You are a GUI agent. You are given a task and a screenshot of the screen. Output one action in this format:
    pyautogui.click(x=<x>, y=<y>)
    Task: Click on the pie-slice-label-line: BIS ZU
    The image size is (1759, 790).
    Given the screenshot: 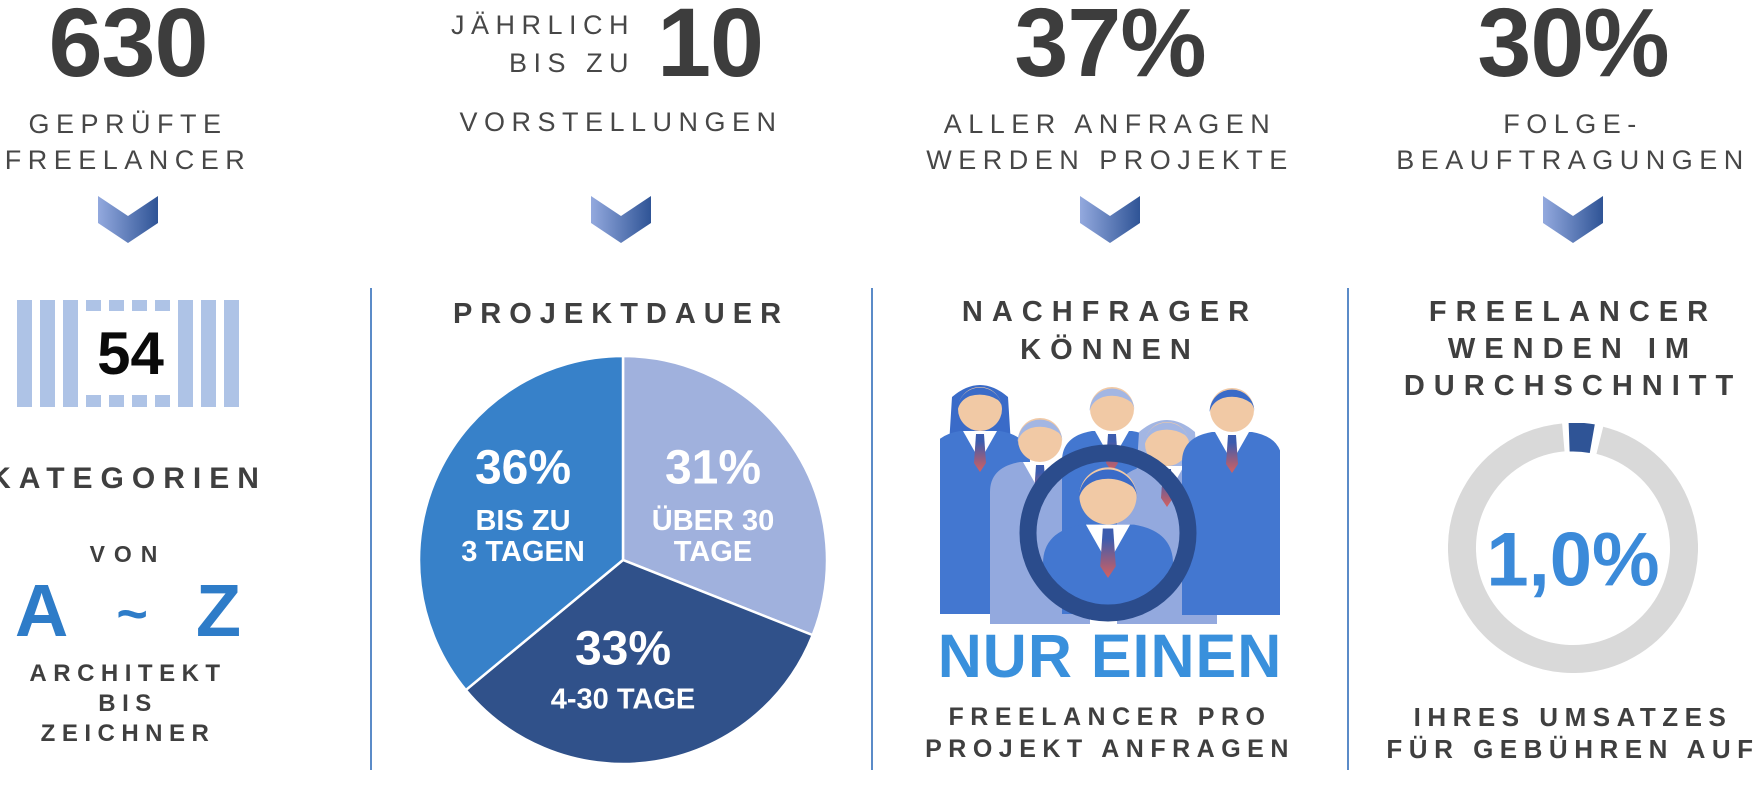 What is the action you would take?
    pyautogui.click(x=523, y=521)
    